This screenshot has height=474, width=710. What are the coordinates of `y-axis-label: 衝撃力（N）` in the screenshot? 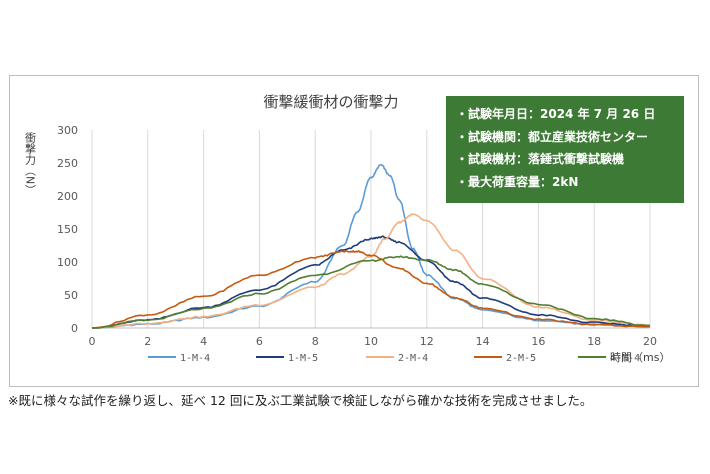 It's located at (30, 163).